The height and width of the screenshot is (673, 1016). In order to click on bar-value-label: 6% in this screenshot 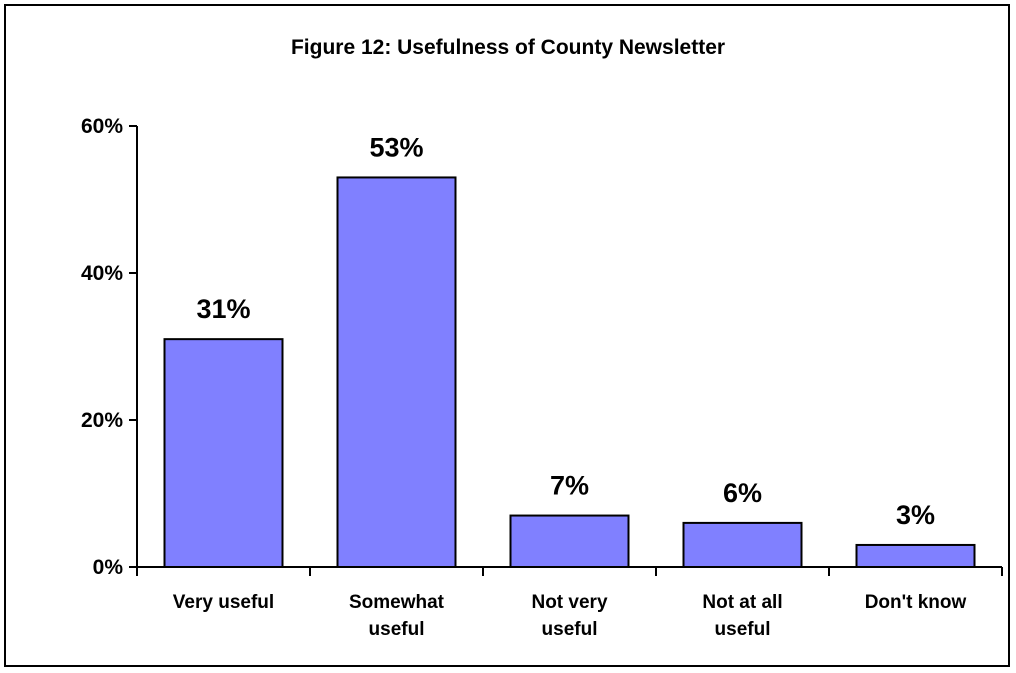, I will do `click(742, 493)`.